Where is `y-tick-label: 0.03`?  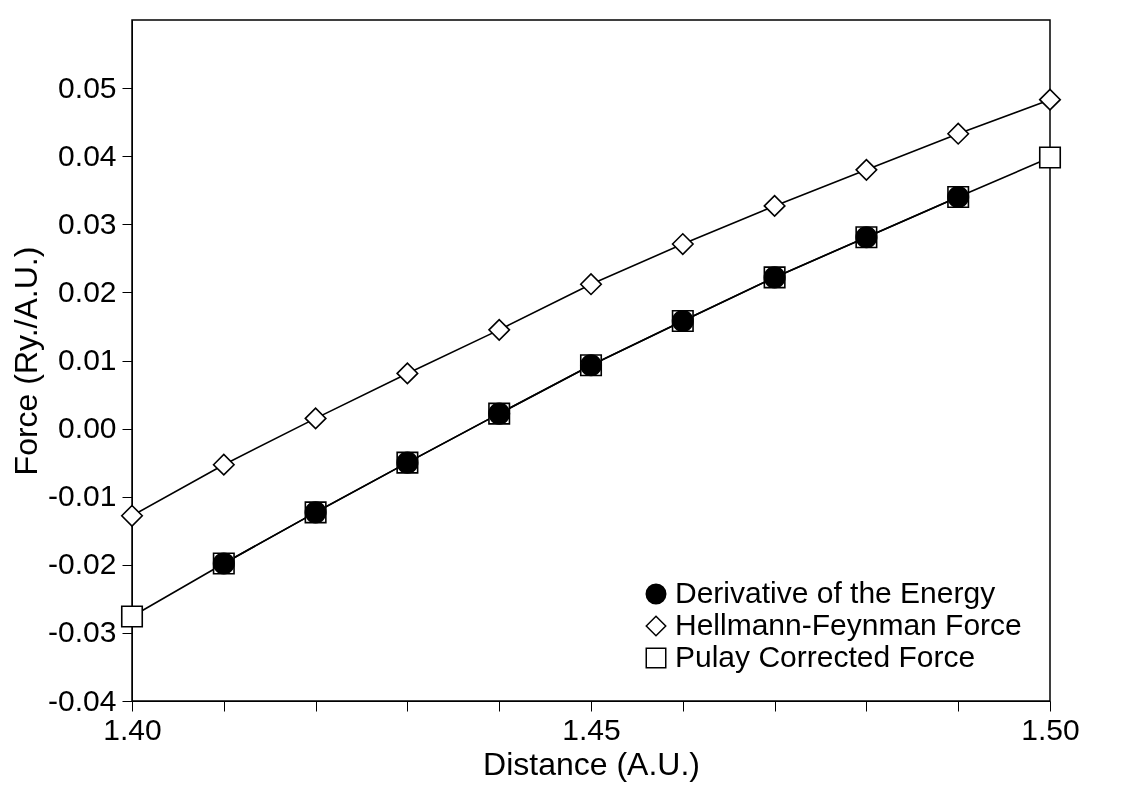
y-tick-label: 0.03 is located at coordinates (87, 223).